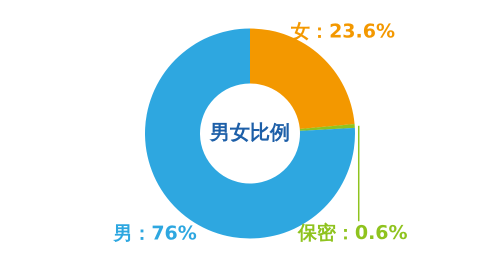 Image resolution: width=500 pixels, height=267 pixels. I want to click on slice-label: 女：23.6%, so click(343, 31).